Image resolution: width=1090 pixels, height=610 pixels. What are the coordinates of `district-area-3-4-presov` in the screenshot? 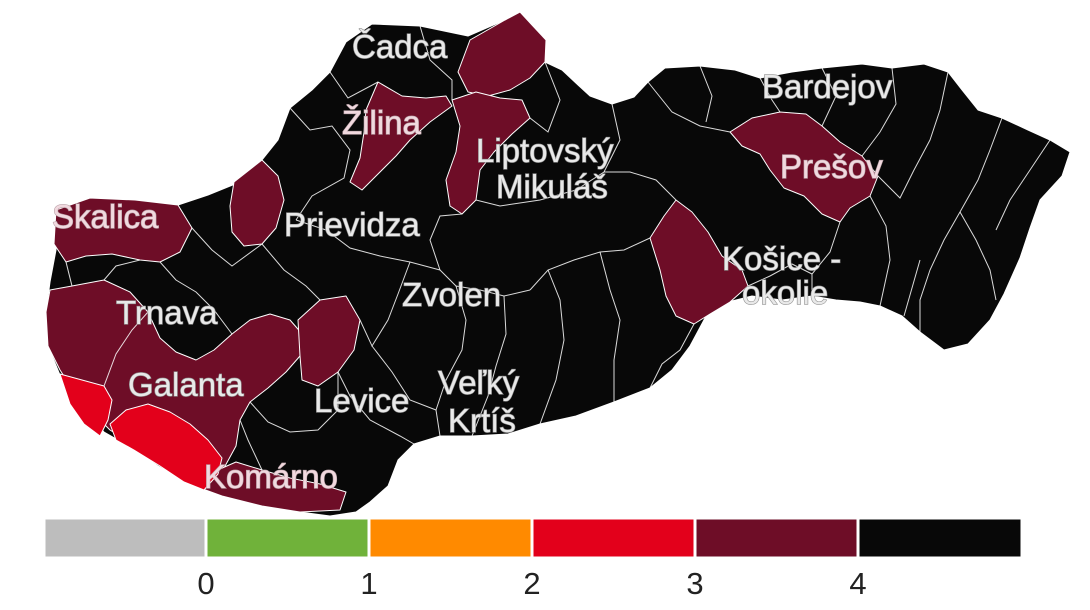 It's located at (804, 167).